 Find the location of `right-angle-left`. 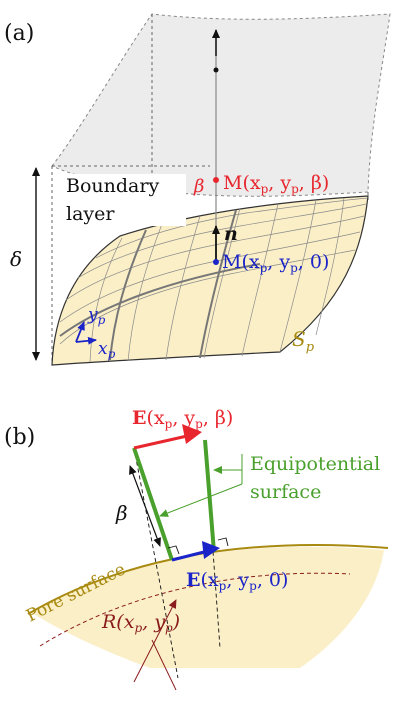

right-angle-left is located at coordinates (173, 550).